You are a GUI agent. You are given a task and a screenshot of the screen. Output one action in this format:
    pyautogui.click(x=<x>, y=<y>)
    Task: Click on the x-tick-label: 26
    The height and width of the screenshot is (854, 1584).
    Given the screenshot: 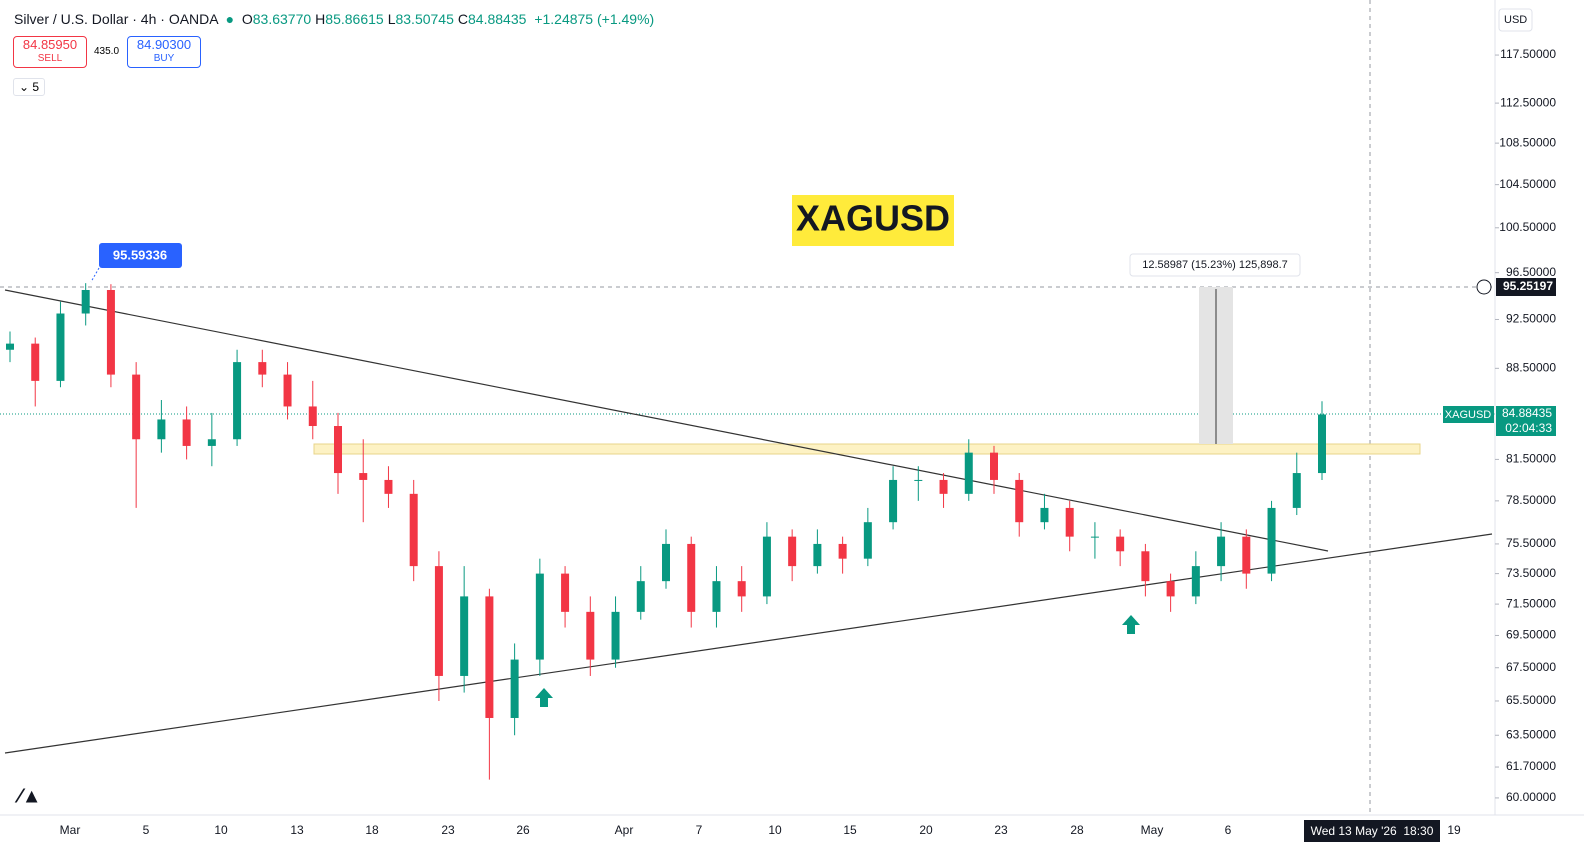 What is the action you would take?
    pyautogui.click(x=523, y=830)
    